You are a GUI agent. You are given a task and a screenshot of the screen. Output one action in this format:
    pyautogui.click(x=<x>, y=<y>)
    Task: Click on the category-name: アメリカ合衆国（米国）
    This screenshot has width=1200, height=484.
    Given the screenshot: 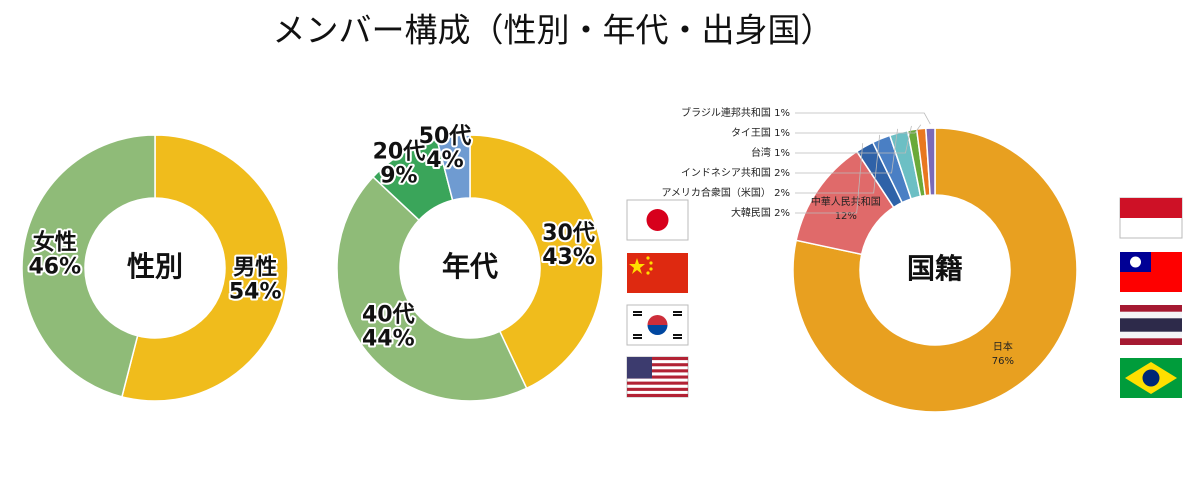 What is the action you would take?
    pyautogui.click(x=716, y=192)
    